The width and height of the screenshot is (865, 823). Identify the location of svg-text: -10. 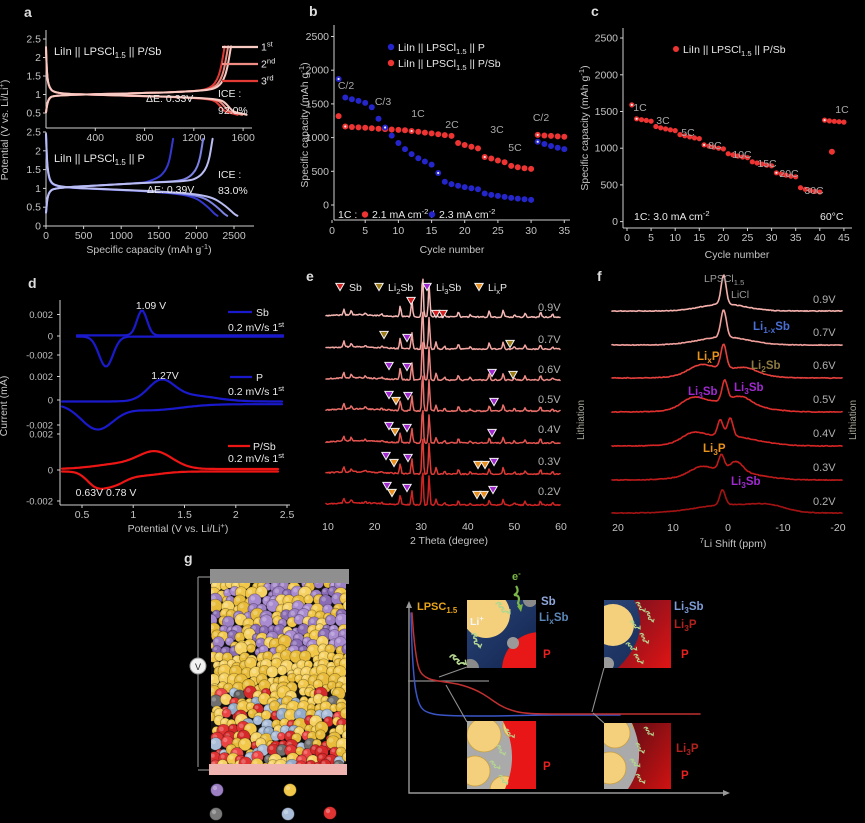
(782, 528).